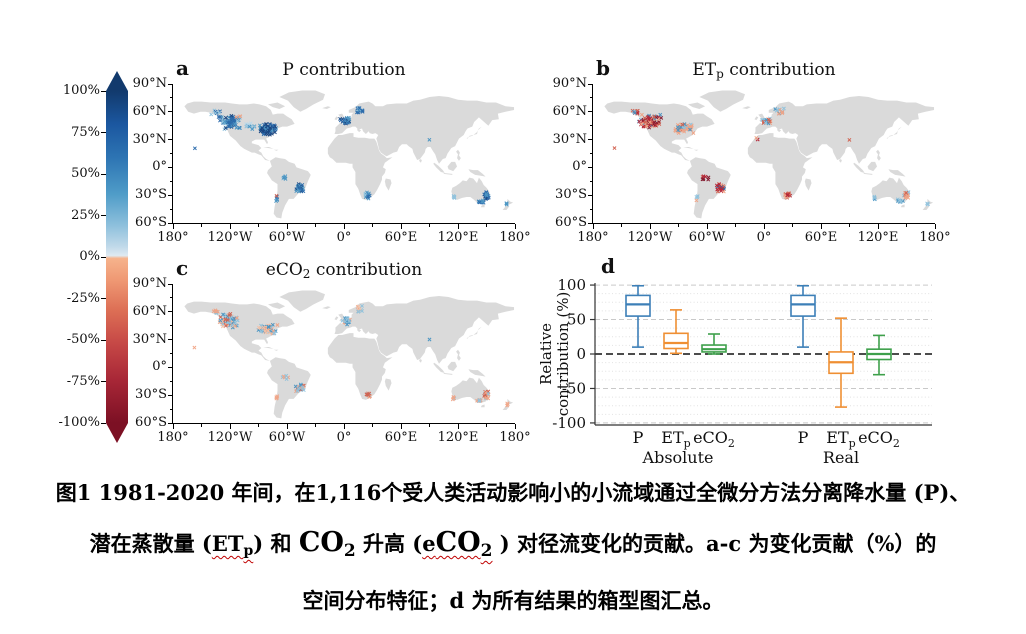  Describe the element at coordinates (678, 457) in the screenshot. I see `group-label: Absolute` at that location.